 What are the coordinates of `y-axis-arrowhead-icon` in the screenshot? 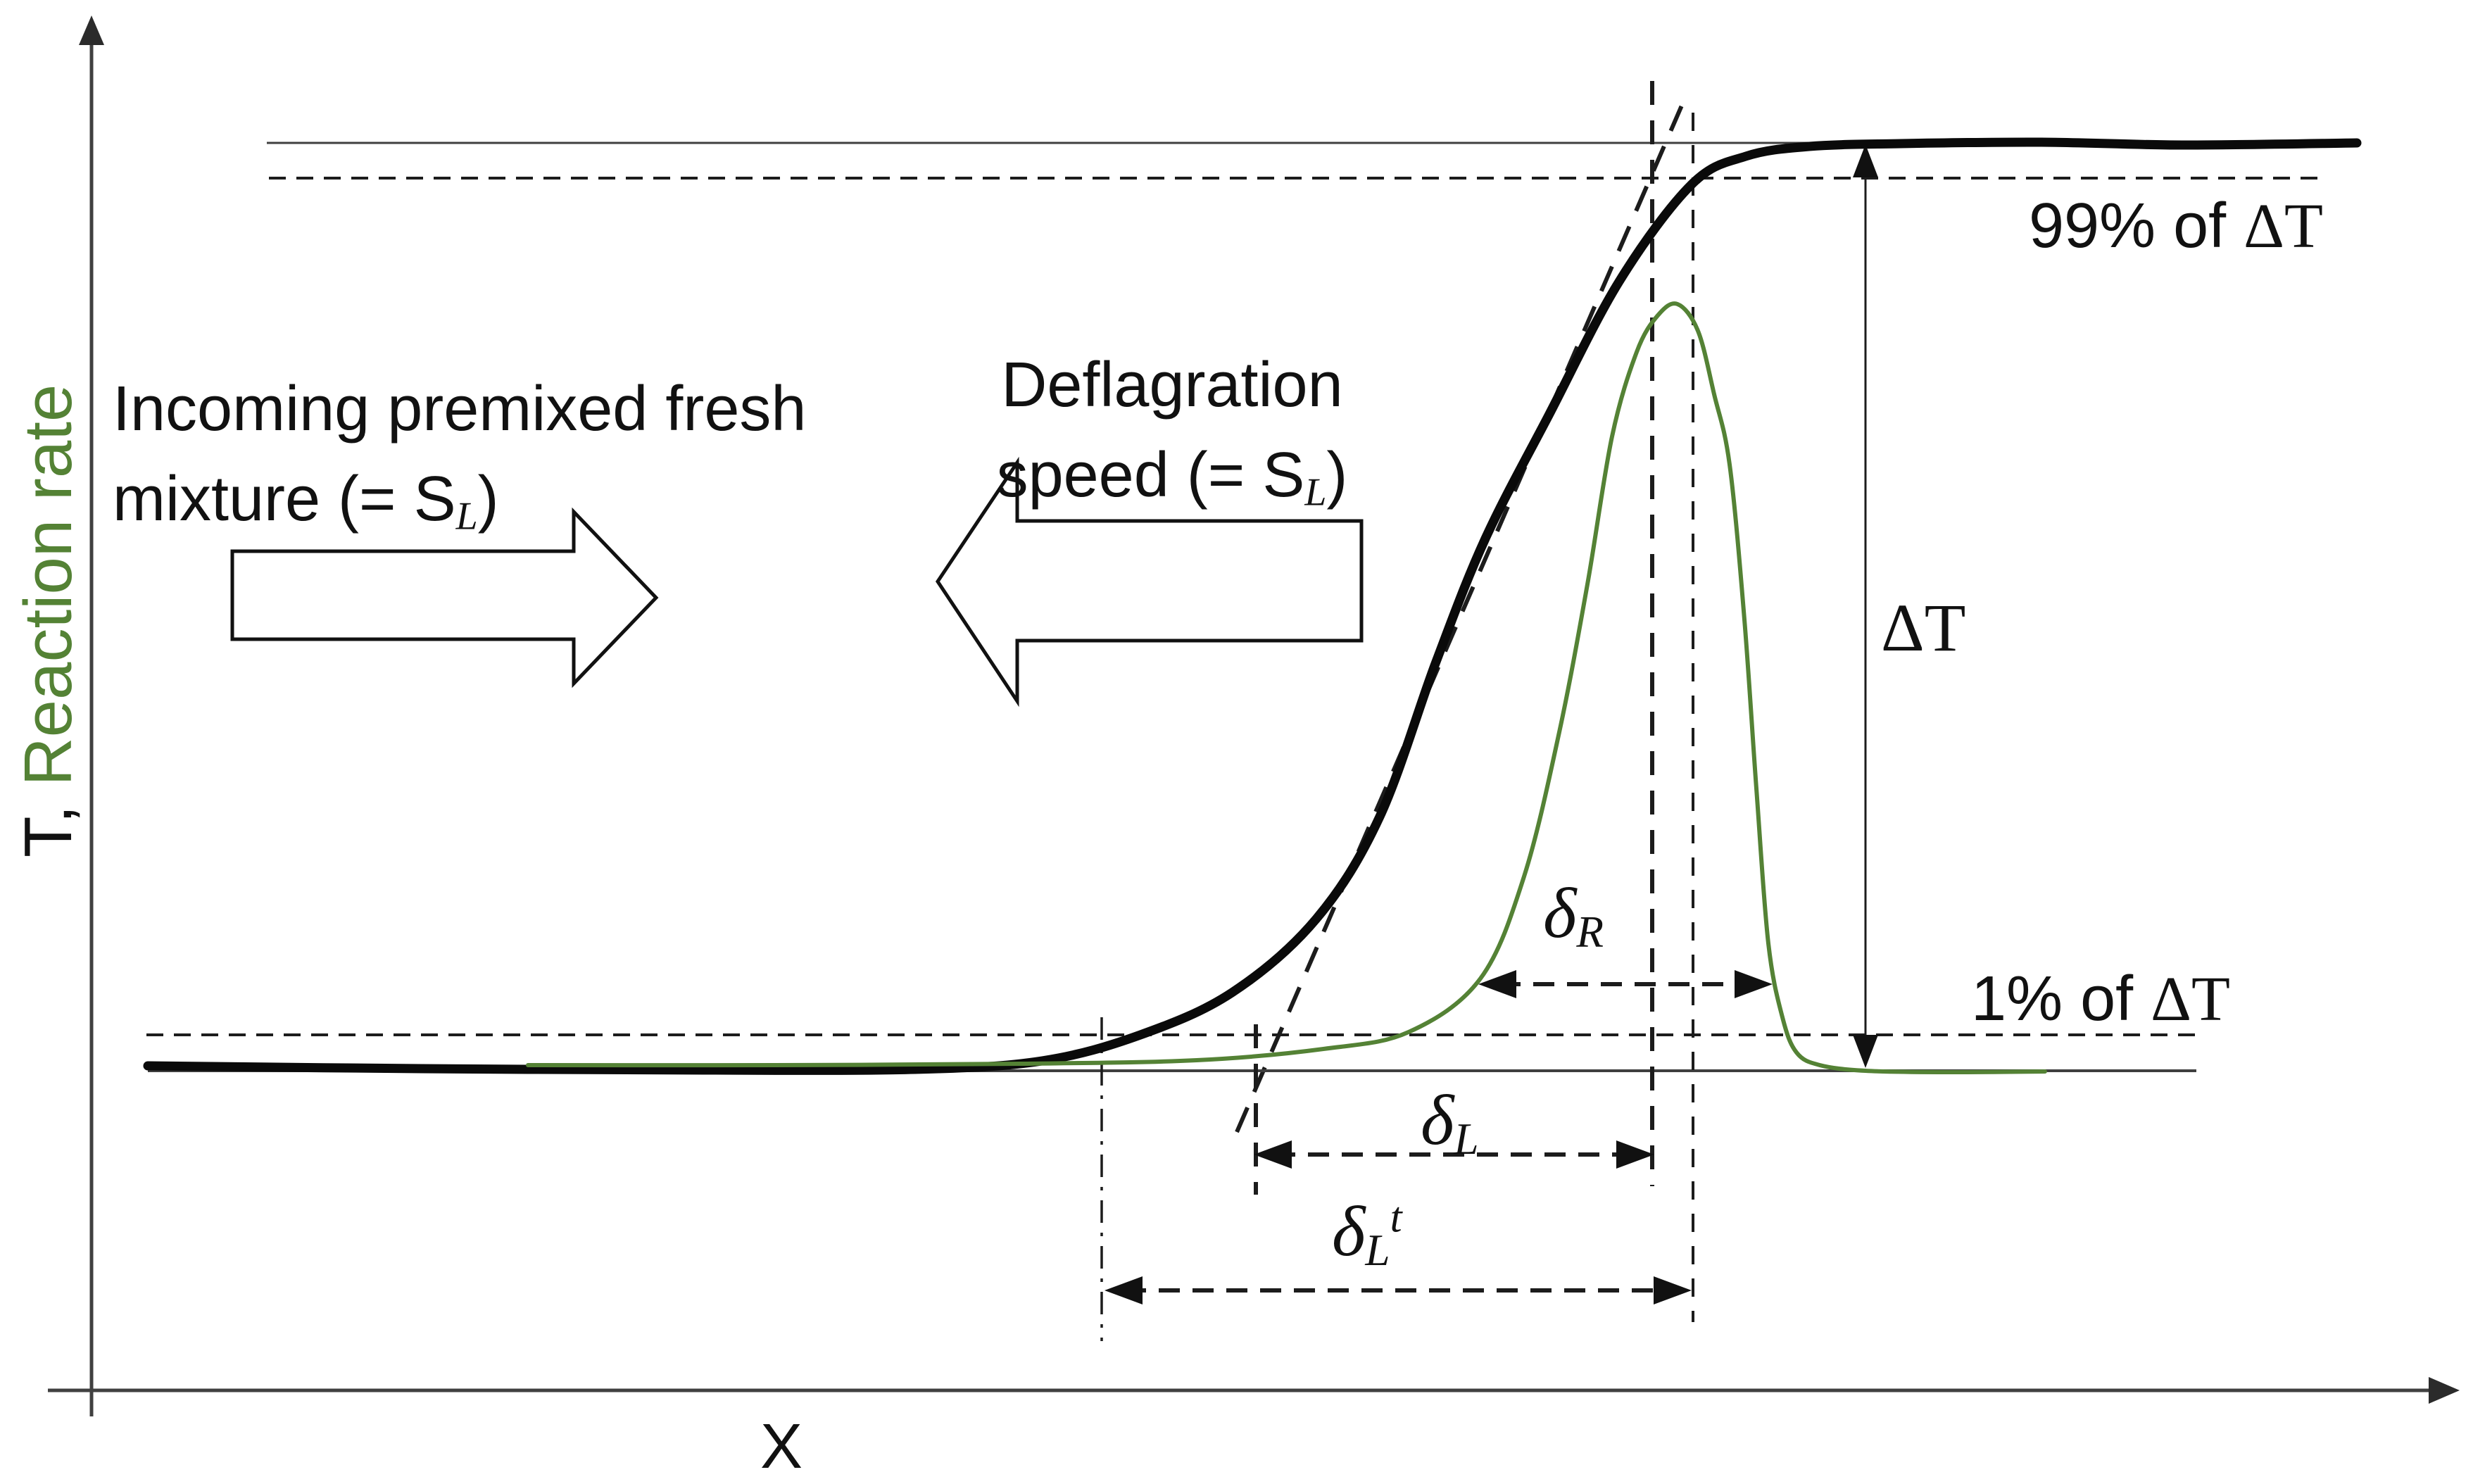 It's located at (92, 30).